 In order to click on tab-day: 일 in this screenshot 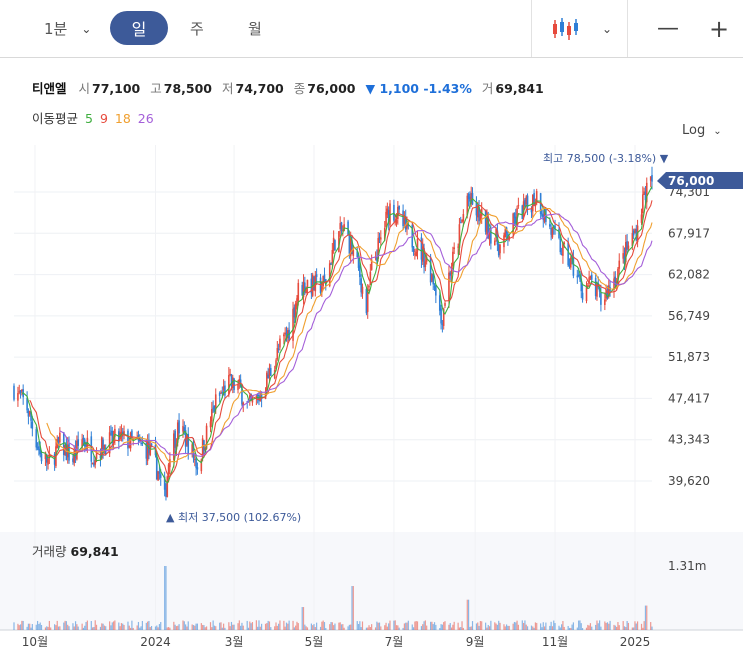, I will do `click(139, 28)`.